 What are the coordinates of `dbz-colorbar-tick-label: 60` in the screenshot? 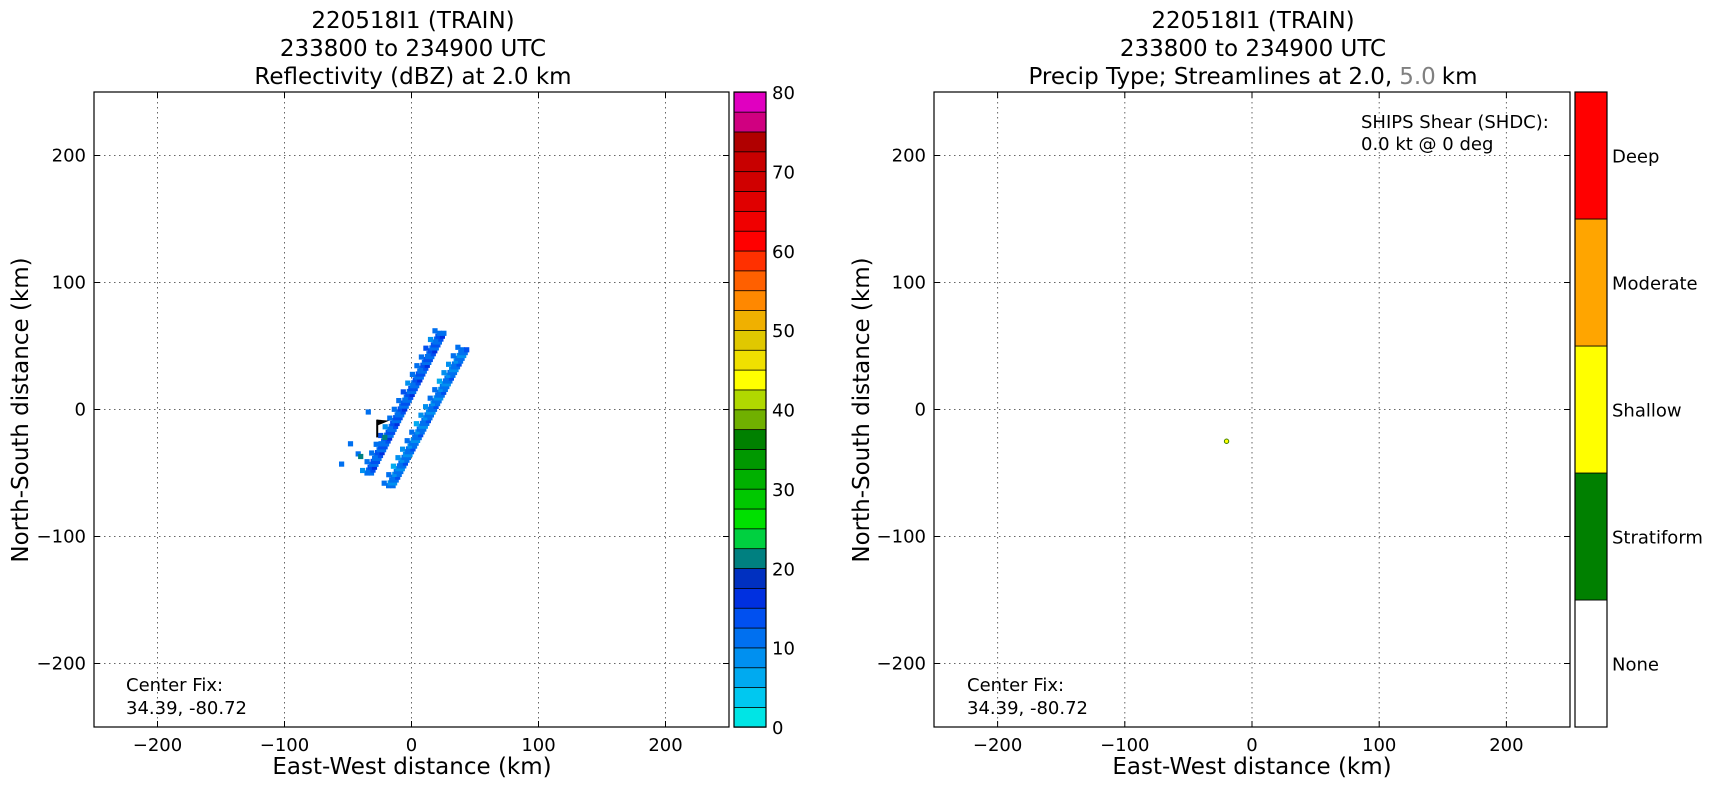 It's located at (783, 252).